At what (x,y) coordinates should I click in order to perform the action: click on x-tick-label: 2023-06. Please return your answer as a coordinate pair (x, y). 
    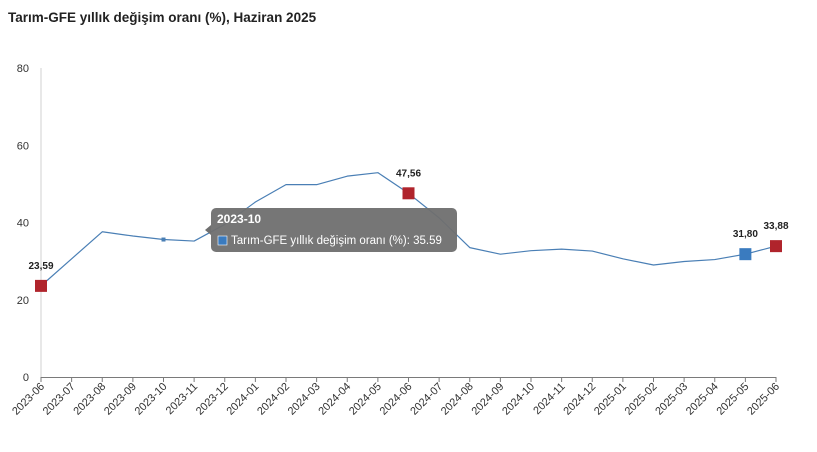
    Looking at the image, I should click on (28, 399).